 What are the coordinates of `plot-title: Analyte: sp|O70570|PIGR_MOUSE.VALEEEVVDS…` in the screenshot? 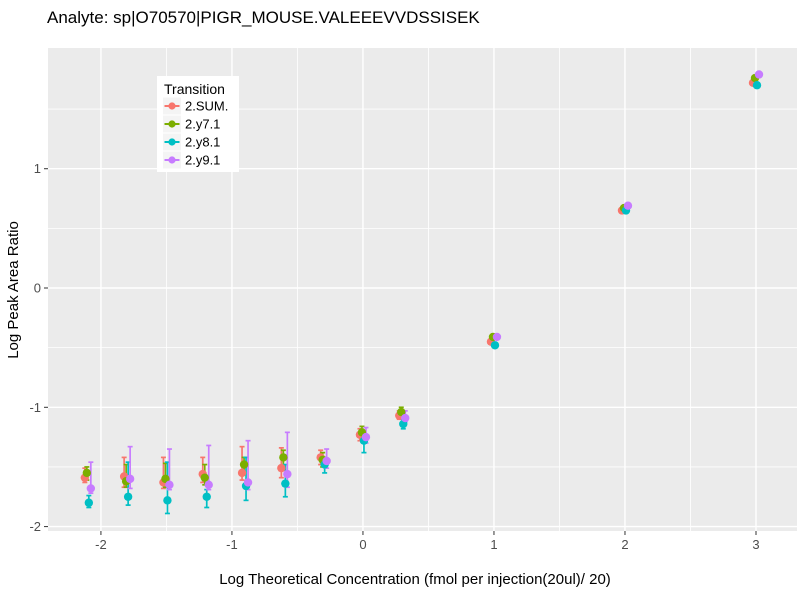 It's located at (263, 17).